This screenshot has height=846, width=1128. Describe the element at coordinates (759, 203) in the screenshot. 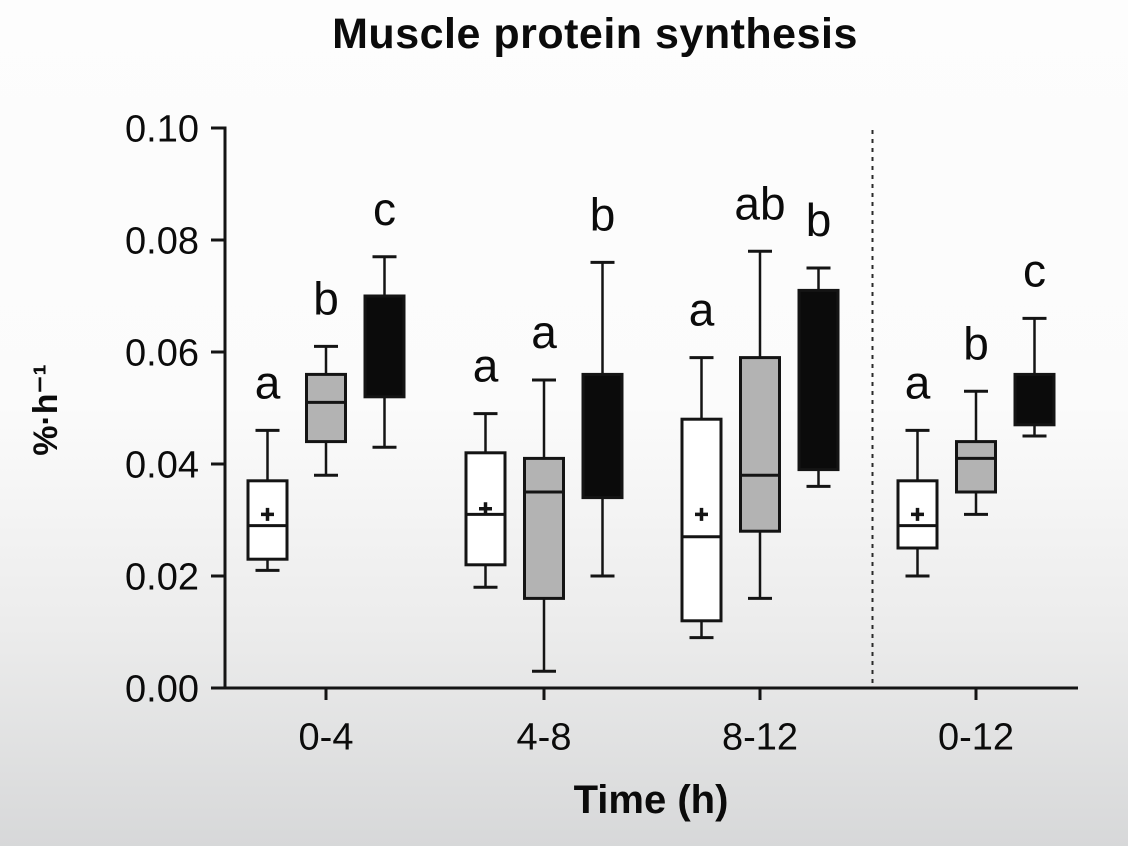

I see `significance-letter: ab` at that location.